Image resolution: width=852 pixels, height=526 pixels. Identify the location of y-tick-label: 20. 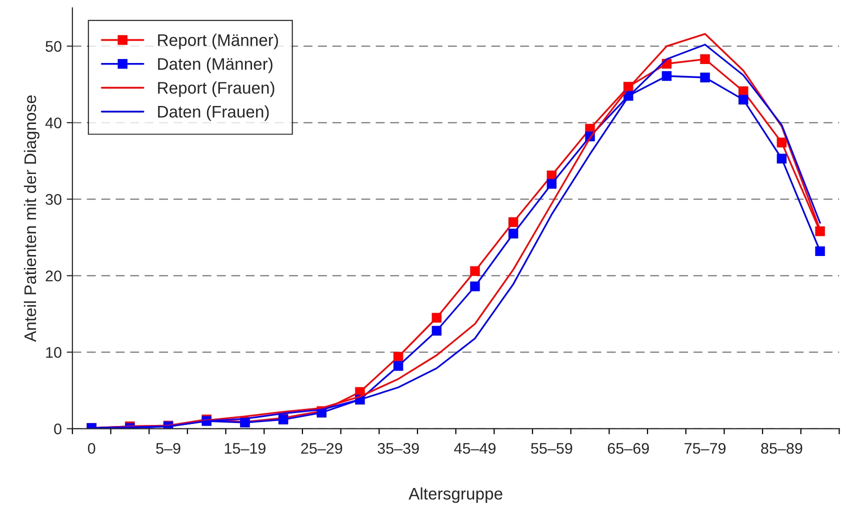
(54, 276).